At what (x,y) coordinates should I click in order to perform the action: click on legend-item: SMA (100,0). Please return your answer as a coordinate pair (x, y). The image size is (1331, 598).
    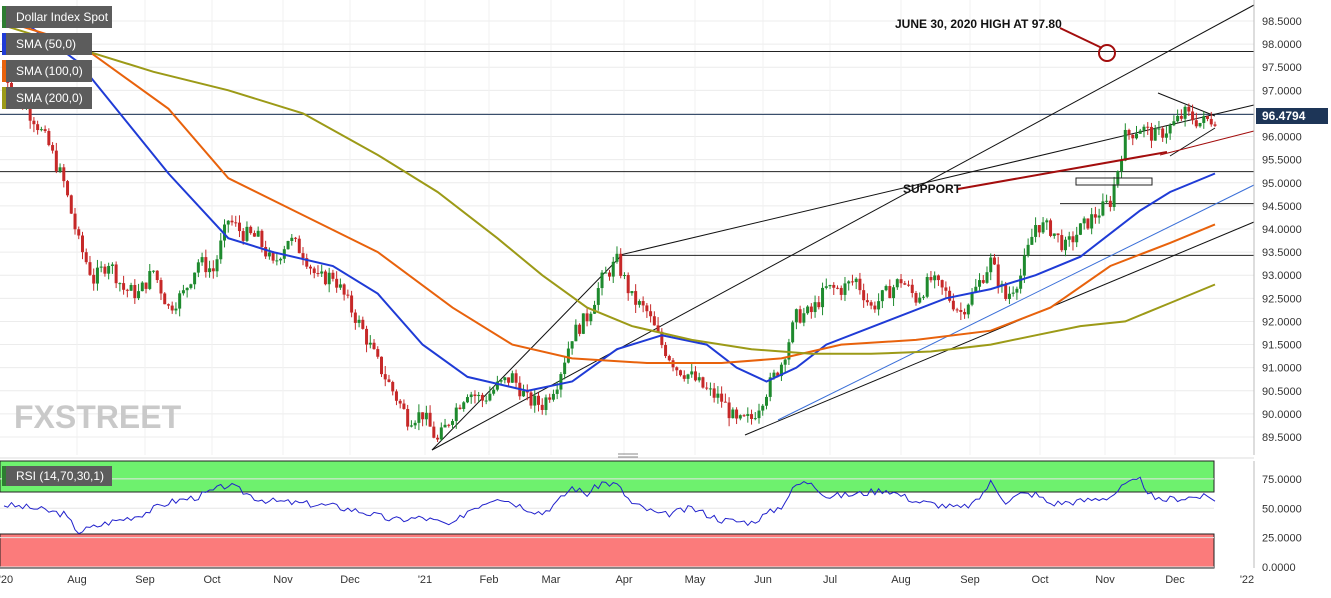
    Looking at the image, I should click on (47, 71).